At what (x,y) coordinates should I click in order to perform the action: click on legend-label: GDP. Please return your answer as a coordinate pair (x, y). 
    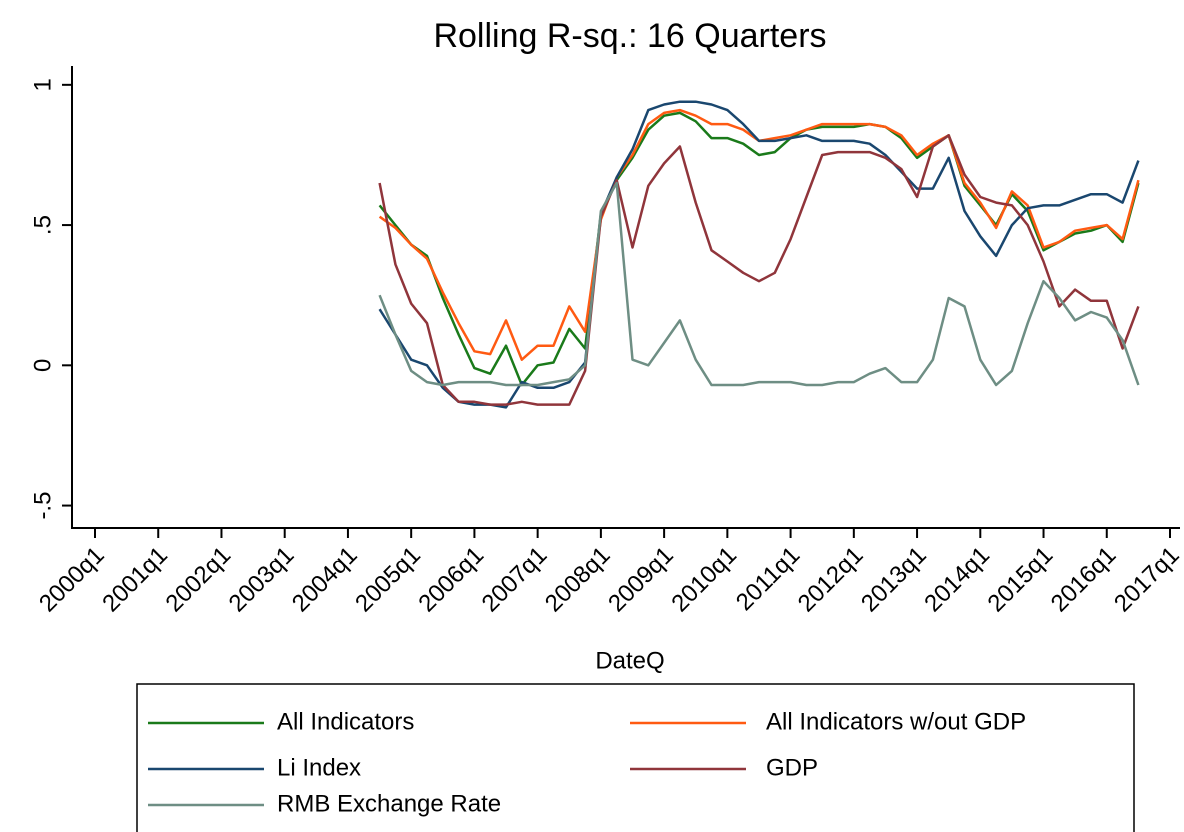
    Looking at the image, I should click on (792, 767).